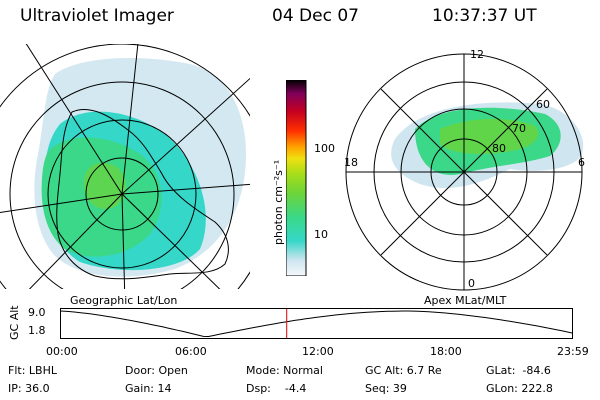 The width and height of the screenshot is (600, 400). Describe the element at coordinates (543, 104) in the screenshot. I see `mlat-label-60: 60` at that location.